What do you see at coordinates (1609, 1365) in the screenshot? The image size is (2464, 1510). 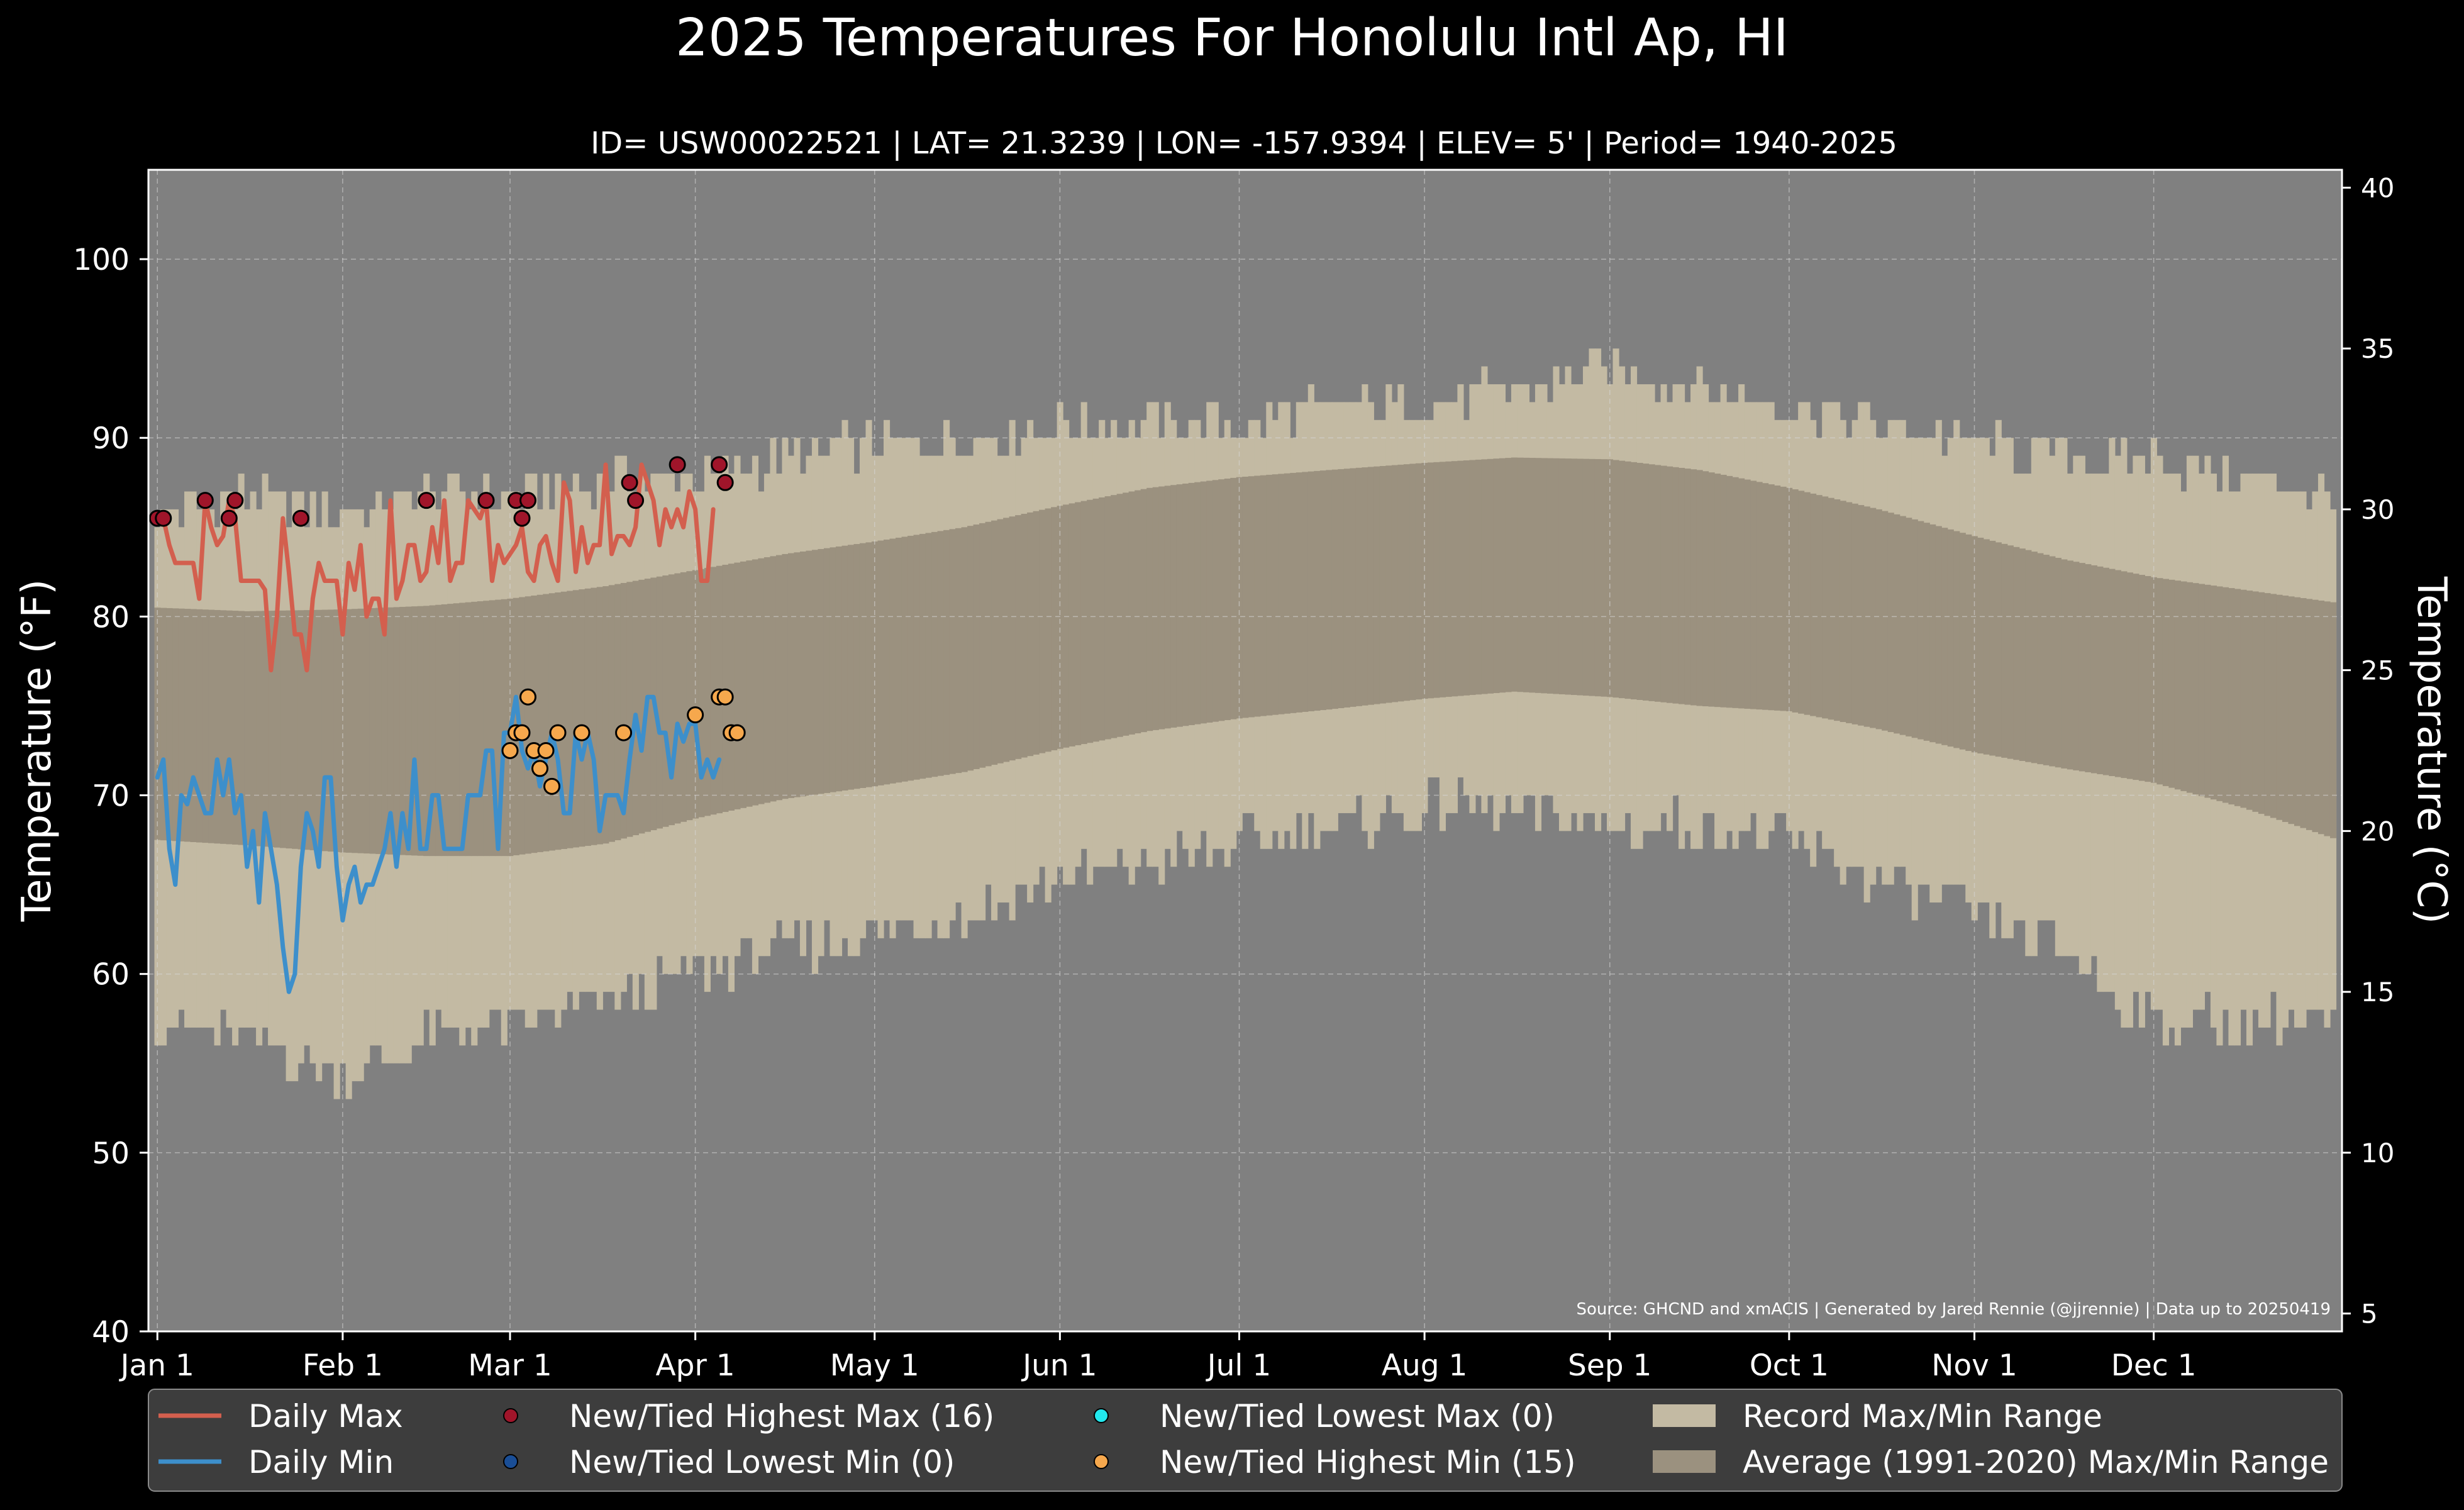 I see `x-tick-label: Sep 1` at bounding box center [1609, 1365].